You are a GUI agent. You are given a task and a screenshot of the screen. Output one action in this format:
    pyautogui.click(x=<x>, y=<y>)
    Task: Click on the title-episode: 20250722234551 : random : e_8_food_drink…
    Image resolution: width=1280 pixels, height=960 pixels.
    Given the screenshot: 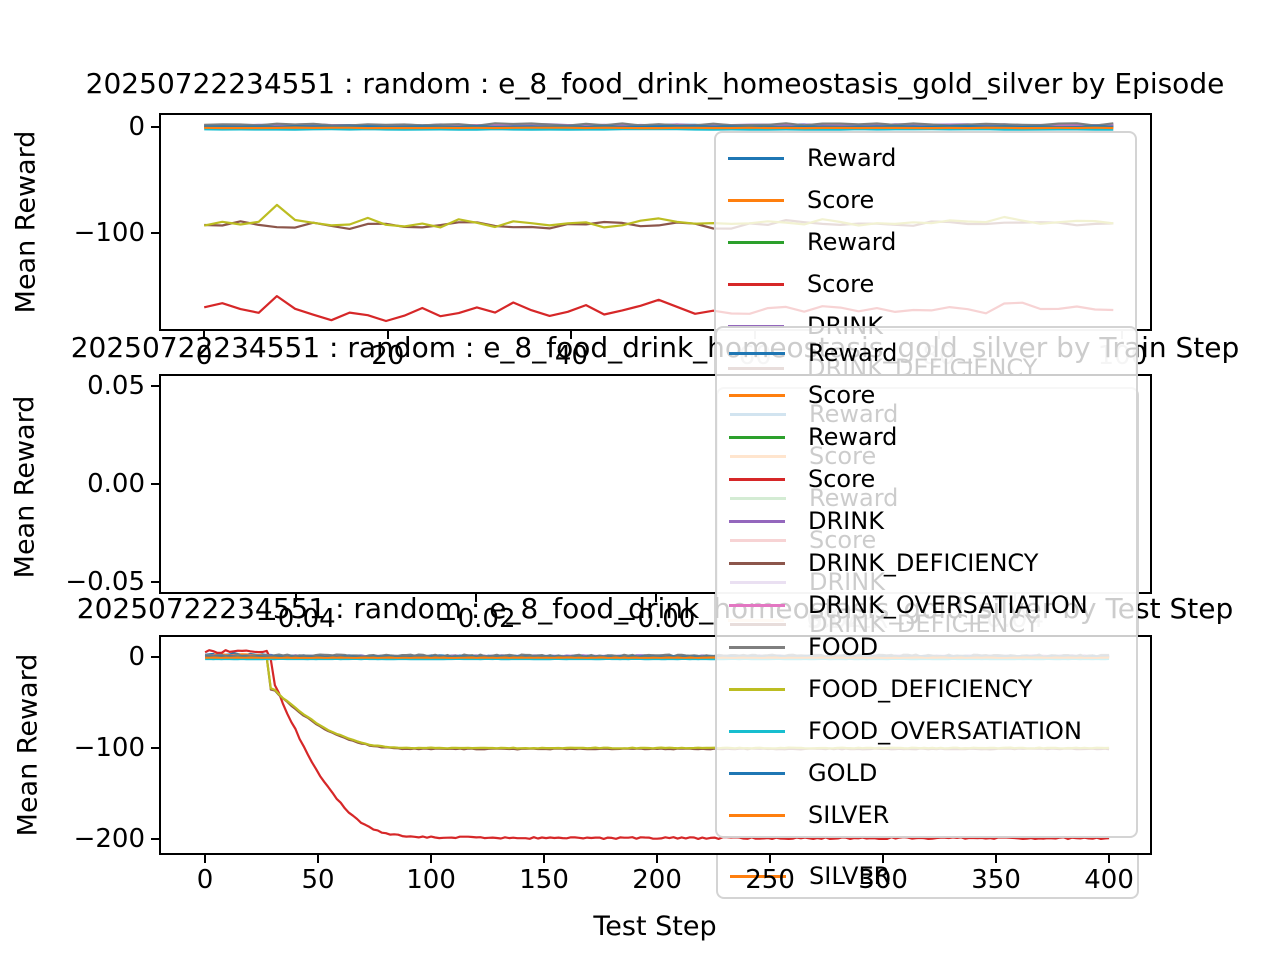 What is the action you would take?
    pyautogui.click(x=655, y=83)
    